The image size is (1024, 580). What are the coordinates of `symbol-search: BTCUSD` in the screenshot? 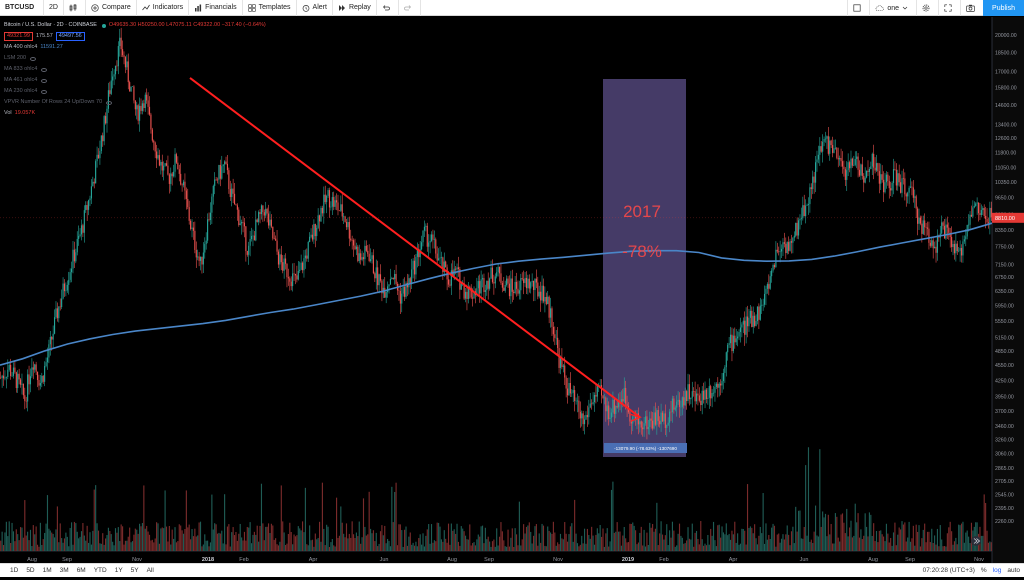 It's located at (22, 8).